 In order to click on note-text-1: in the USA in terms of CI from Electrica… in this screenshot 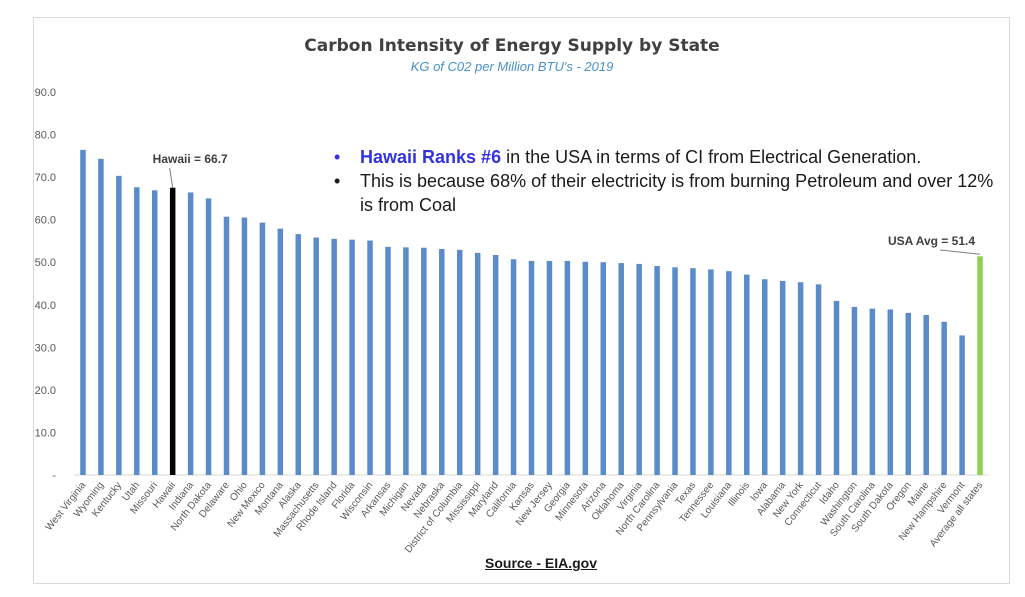, I will do `click(711, 157)`.